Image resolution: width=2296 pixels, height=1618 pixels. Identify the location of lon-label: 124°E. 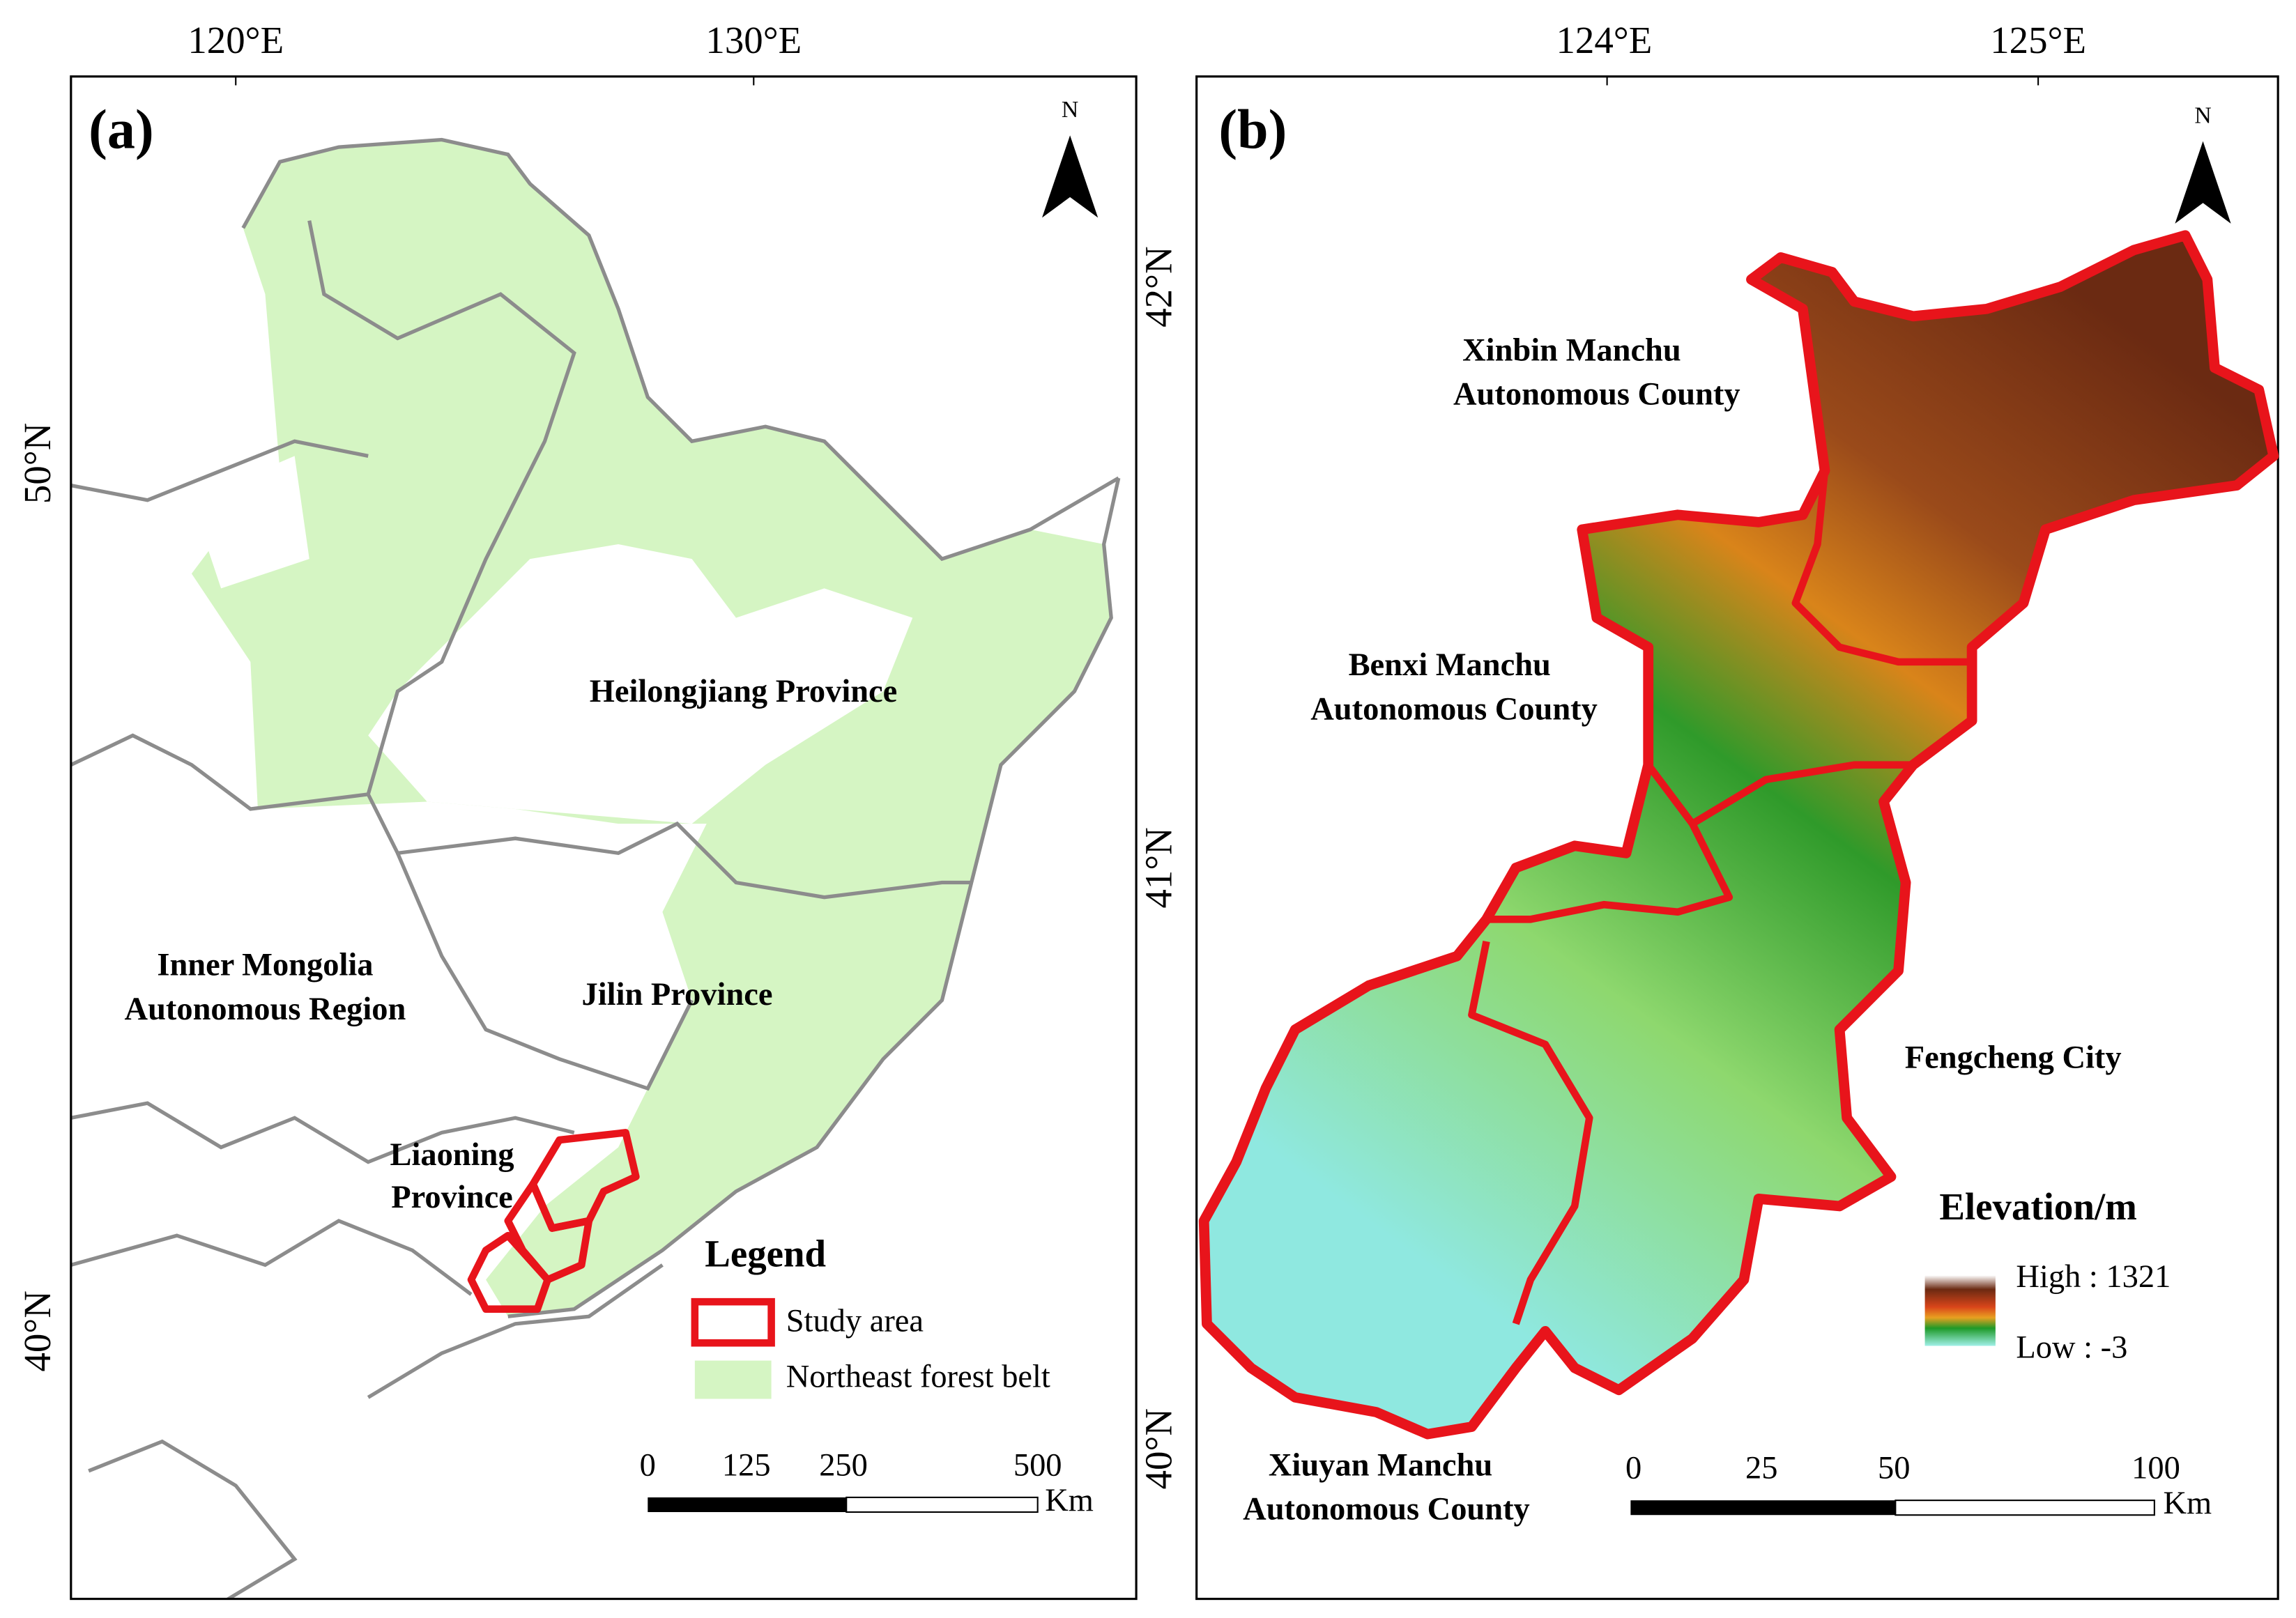
(1604, 40).